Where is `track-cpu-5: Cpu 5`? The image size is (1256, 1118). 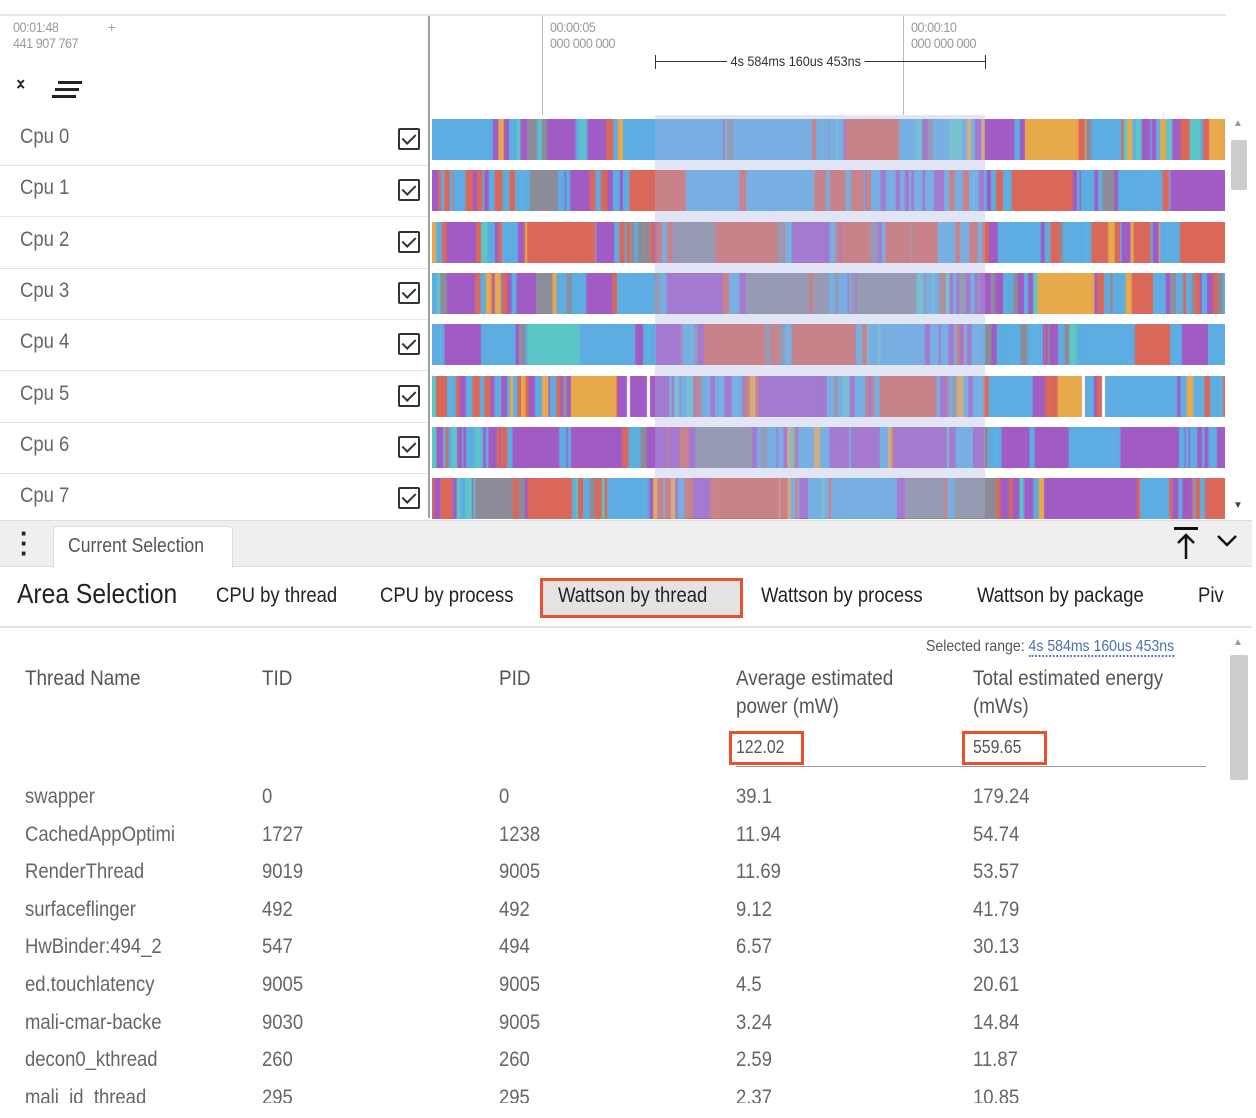 track-cpu-5: Cpu 5 is located at coordinates (214, 397).